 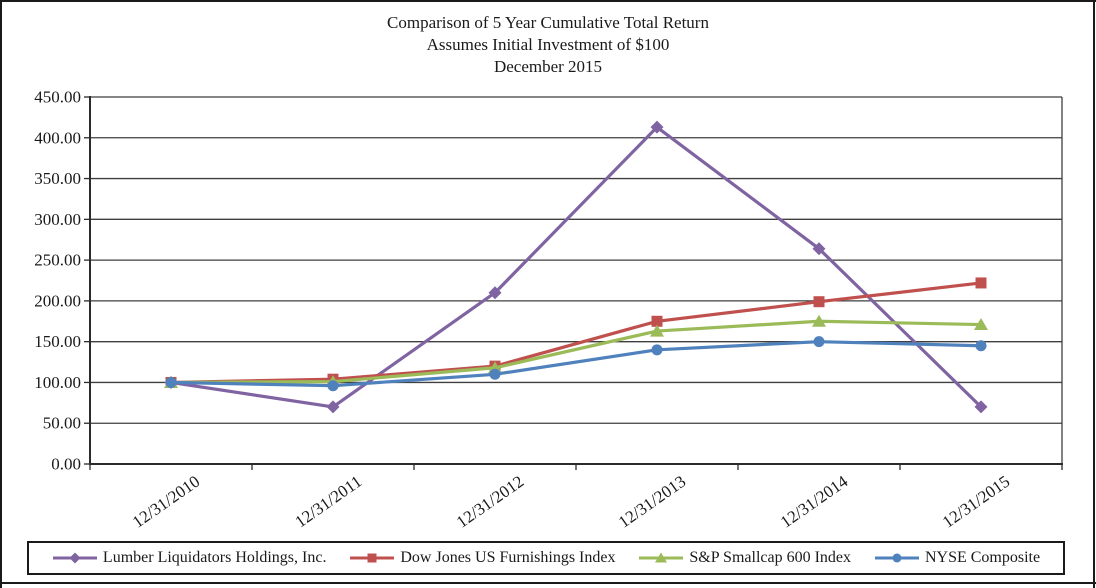 What do you see at coordinates (57, 260) in the screenshot?
I see `y-axis-label: 250.00` at bounding box center [57, 260].